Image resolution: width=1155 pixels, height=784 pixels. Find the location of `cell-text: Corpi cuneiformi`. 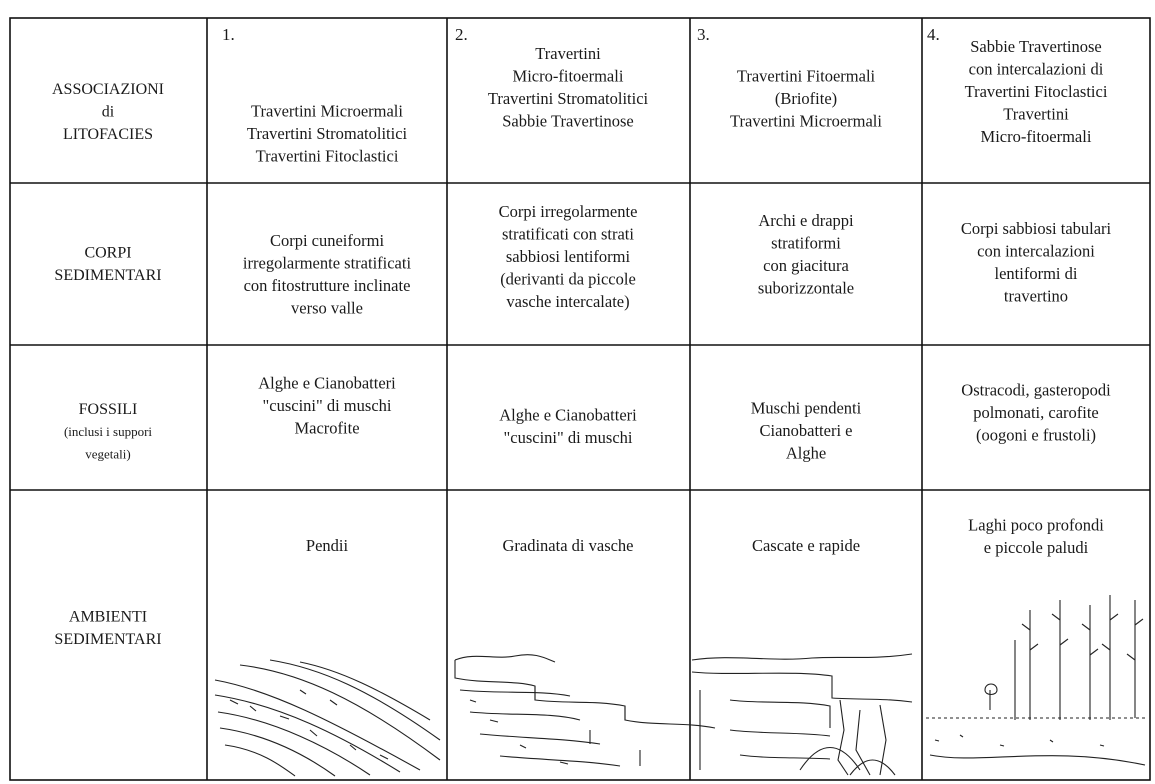

cell-text: Corpi cuneiformi is located at coordinates (327, 240).